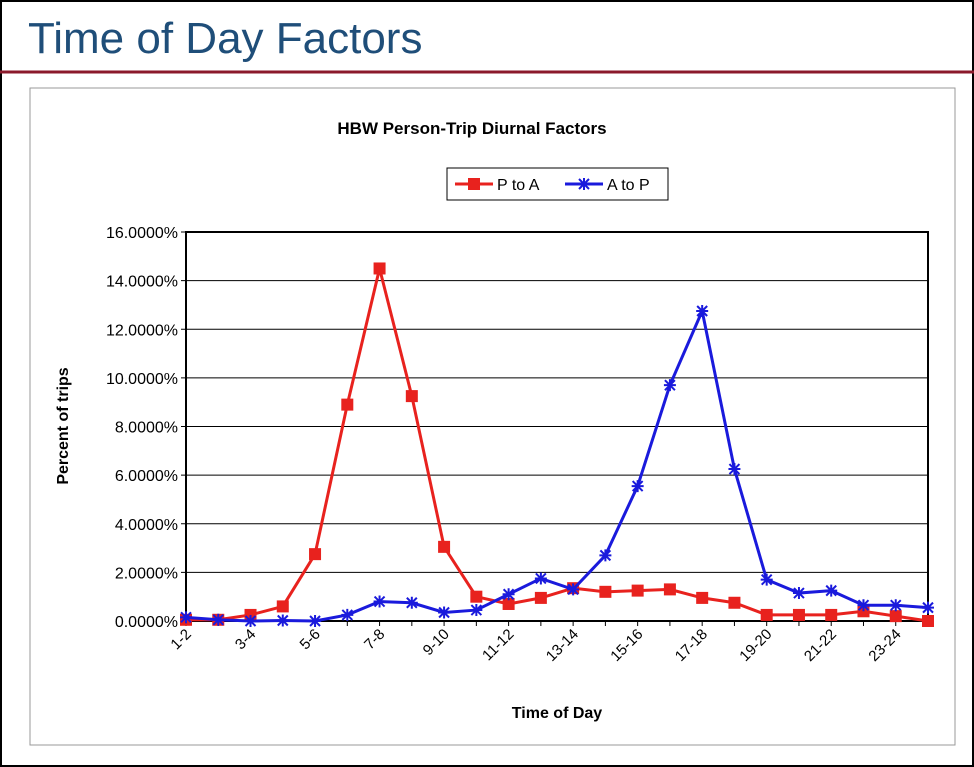 The image size is (974, 767). What do you see at coordinates (146, 573) in the screenshot?
I see `y-tick-label: 2.0000%` at bounding box center [146, 573].